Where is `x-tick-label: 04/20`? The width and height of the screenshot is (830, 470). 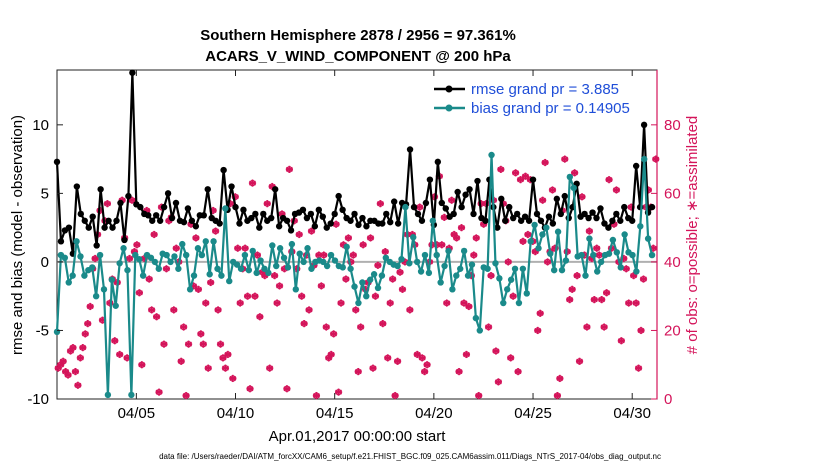 x-tick-label: 04/20 is located at coordinates (434, 413).